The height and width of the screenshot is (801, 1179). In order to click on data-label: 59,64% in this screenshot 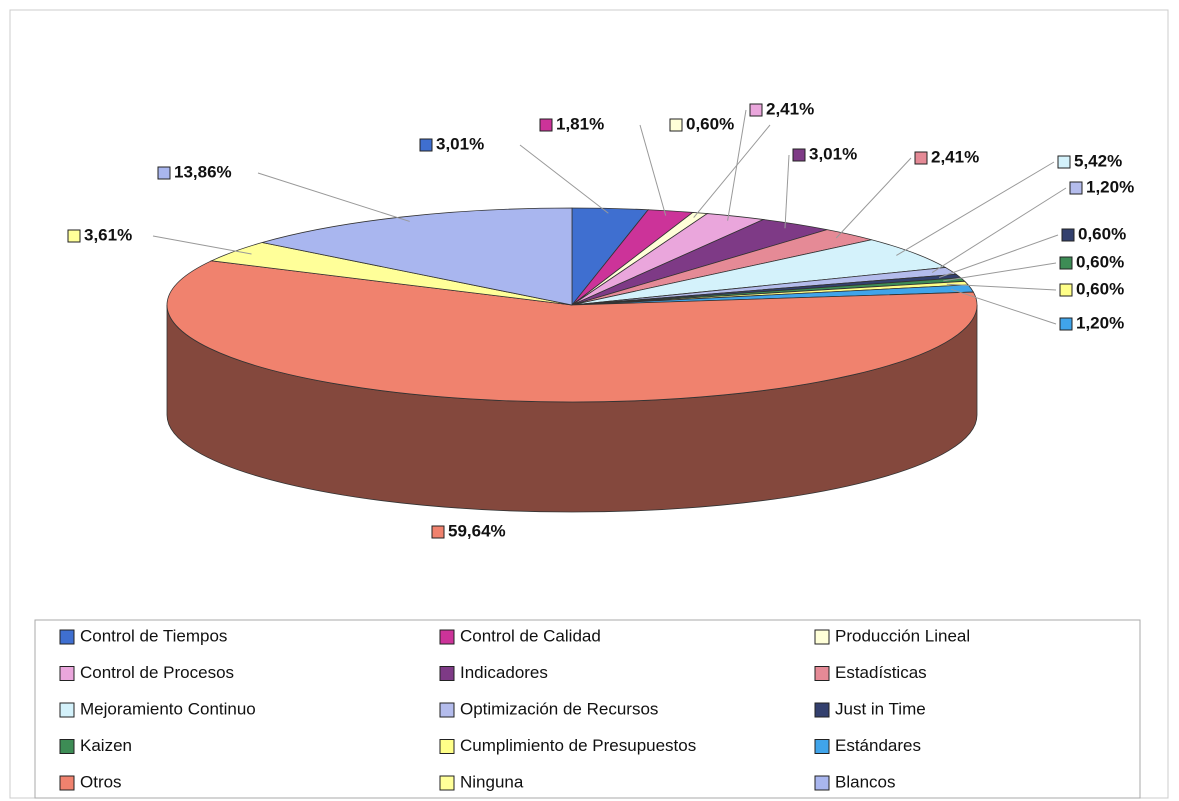, I will do `click(477, 530)`.